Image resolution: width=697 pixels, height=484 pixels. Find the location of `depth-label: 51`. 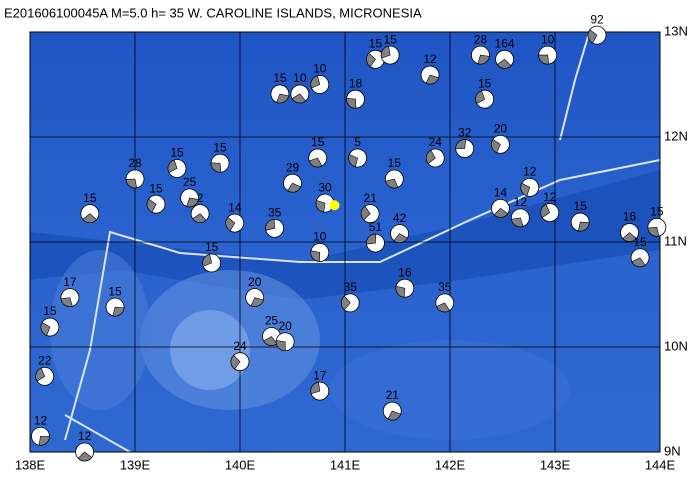

depth-label: 51 is located at coordinates (376, 227).